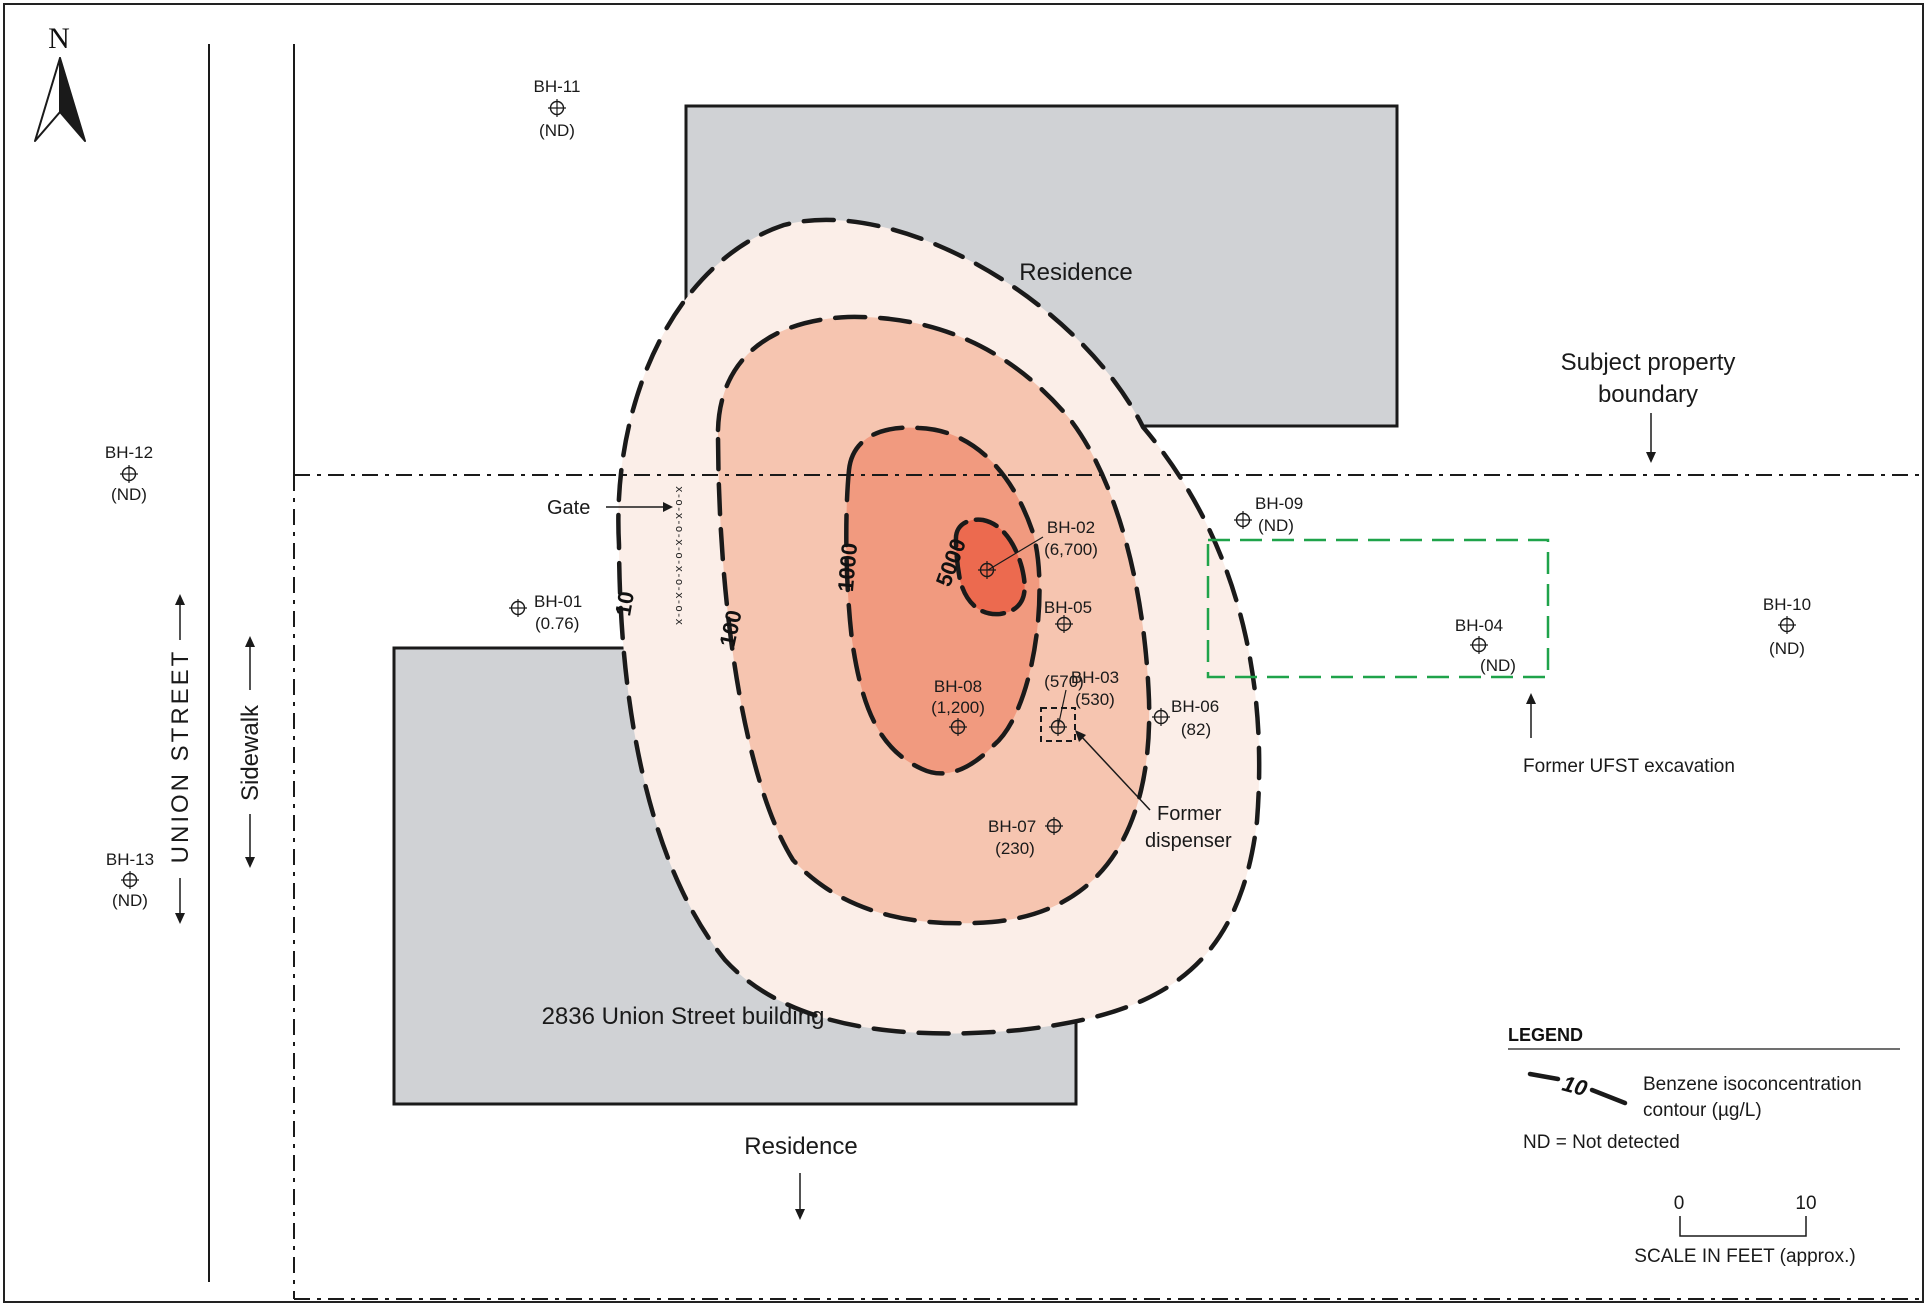 The image size is (1927, 1306). Describe the element at coordinates (1195, 706) in the screenshot. I see `borehole-id-label: BH-06` at that location.